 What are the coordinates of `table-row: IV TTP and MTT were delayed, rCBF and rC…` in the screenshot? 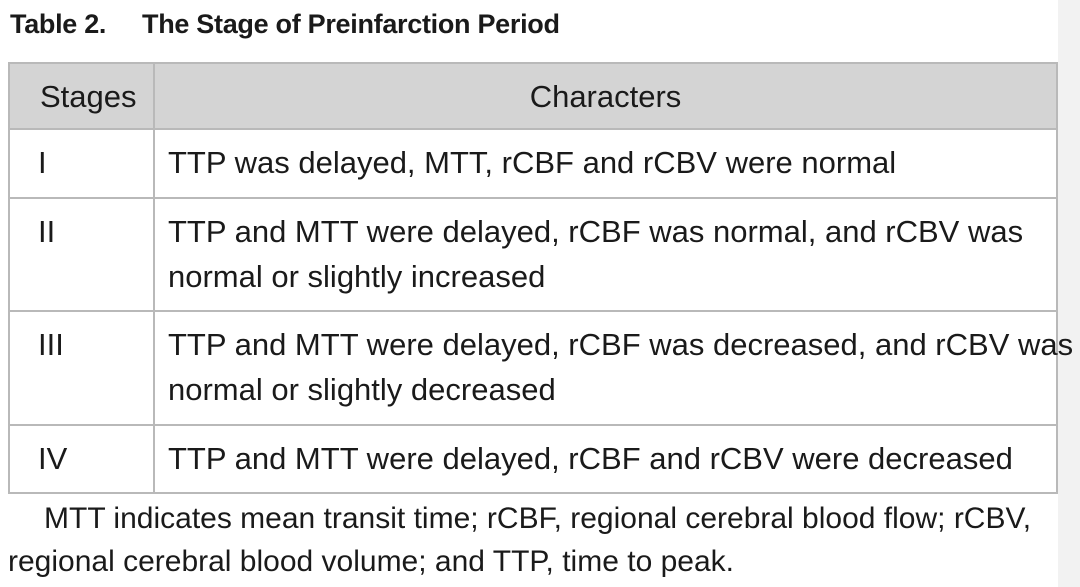 It's located at (533, 459).